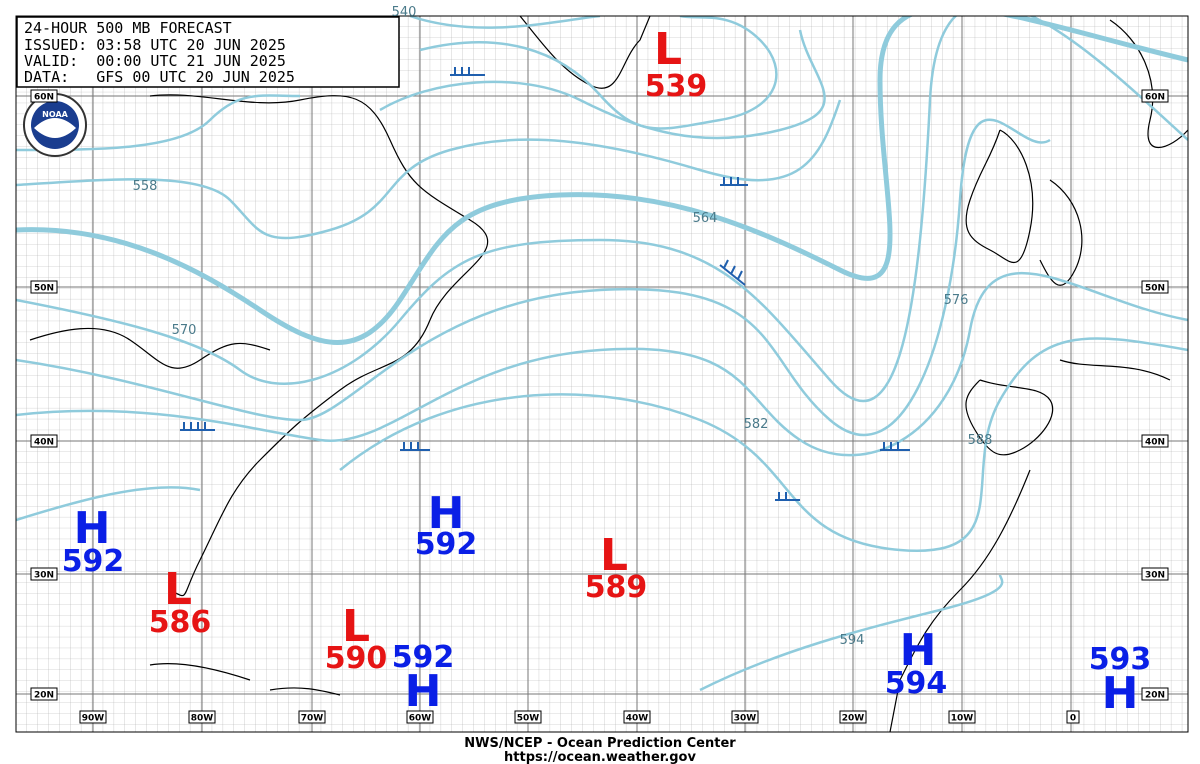 Image resolution: width=1200 pixels, height=764 pixels. What do you see at coordinates (852, 640) in the screenshot?
I see `contour-label: 594` at bounding box center [852, 640].